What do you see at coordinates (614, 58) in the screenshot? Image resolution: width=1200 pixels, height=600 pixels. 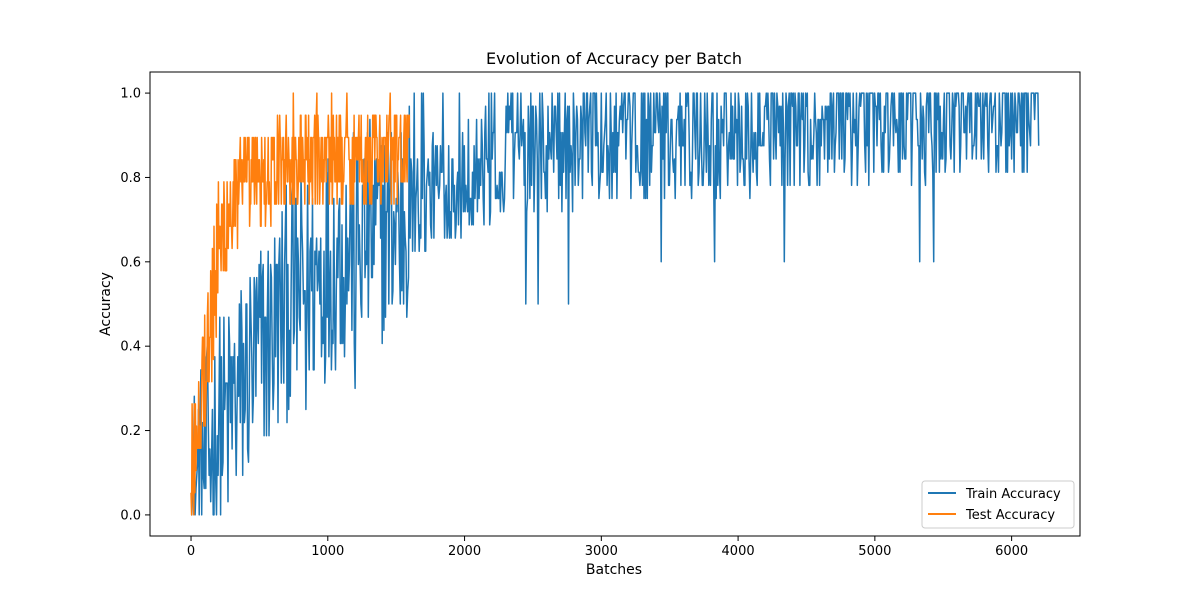 I see `chart-title: Evolution of Accuracy per Batch` at bounding box center [614, 58].